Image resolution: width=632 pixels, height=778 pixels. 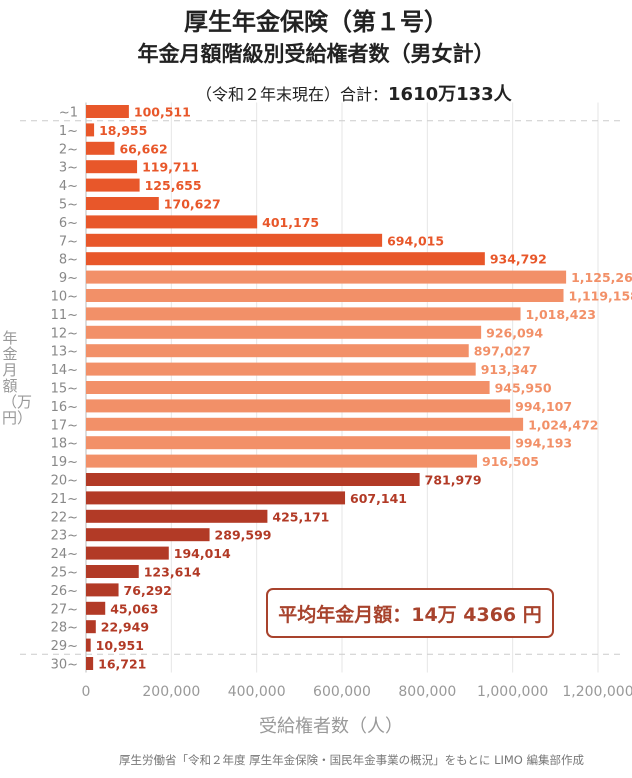 I want to click on bar-value-label: 934,792, so click(x=518, y=259).